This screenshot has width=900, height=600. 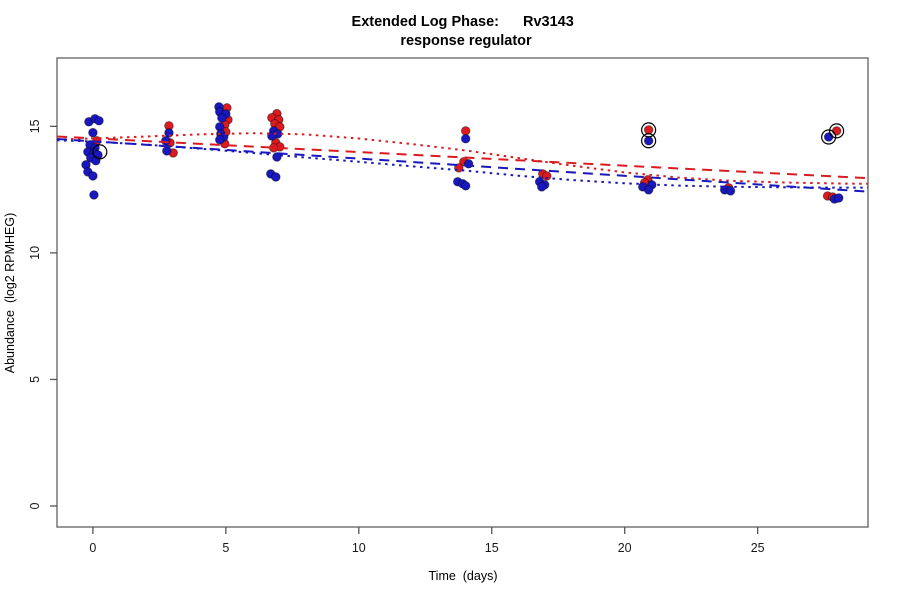 What do you see at coordinates (462, 164) in the screenshot?
I see `blue-smooth-fit-line` at bounding box center [462, 164].